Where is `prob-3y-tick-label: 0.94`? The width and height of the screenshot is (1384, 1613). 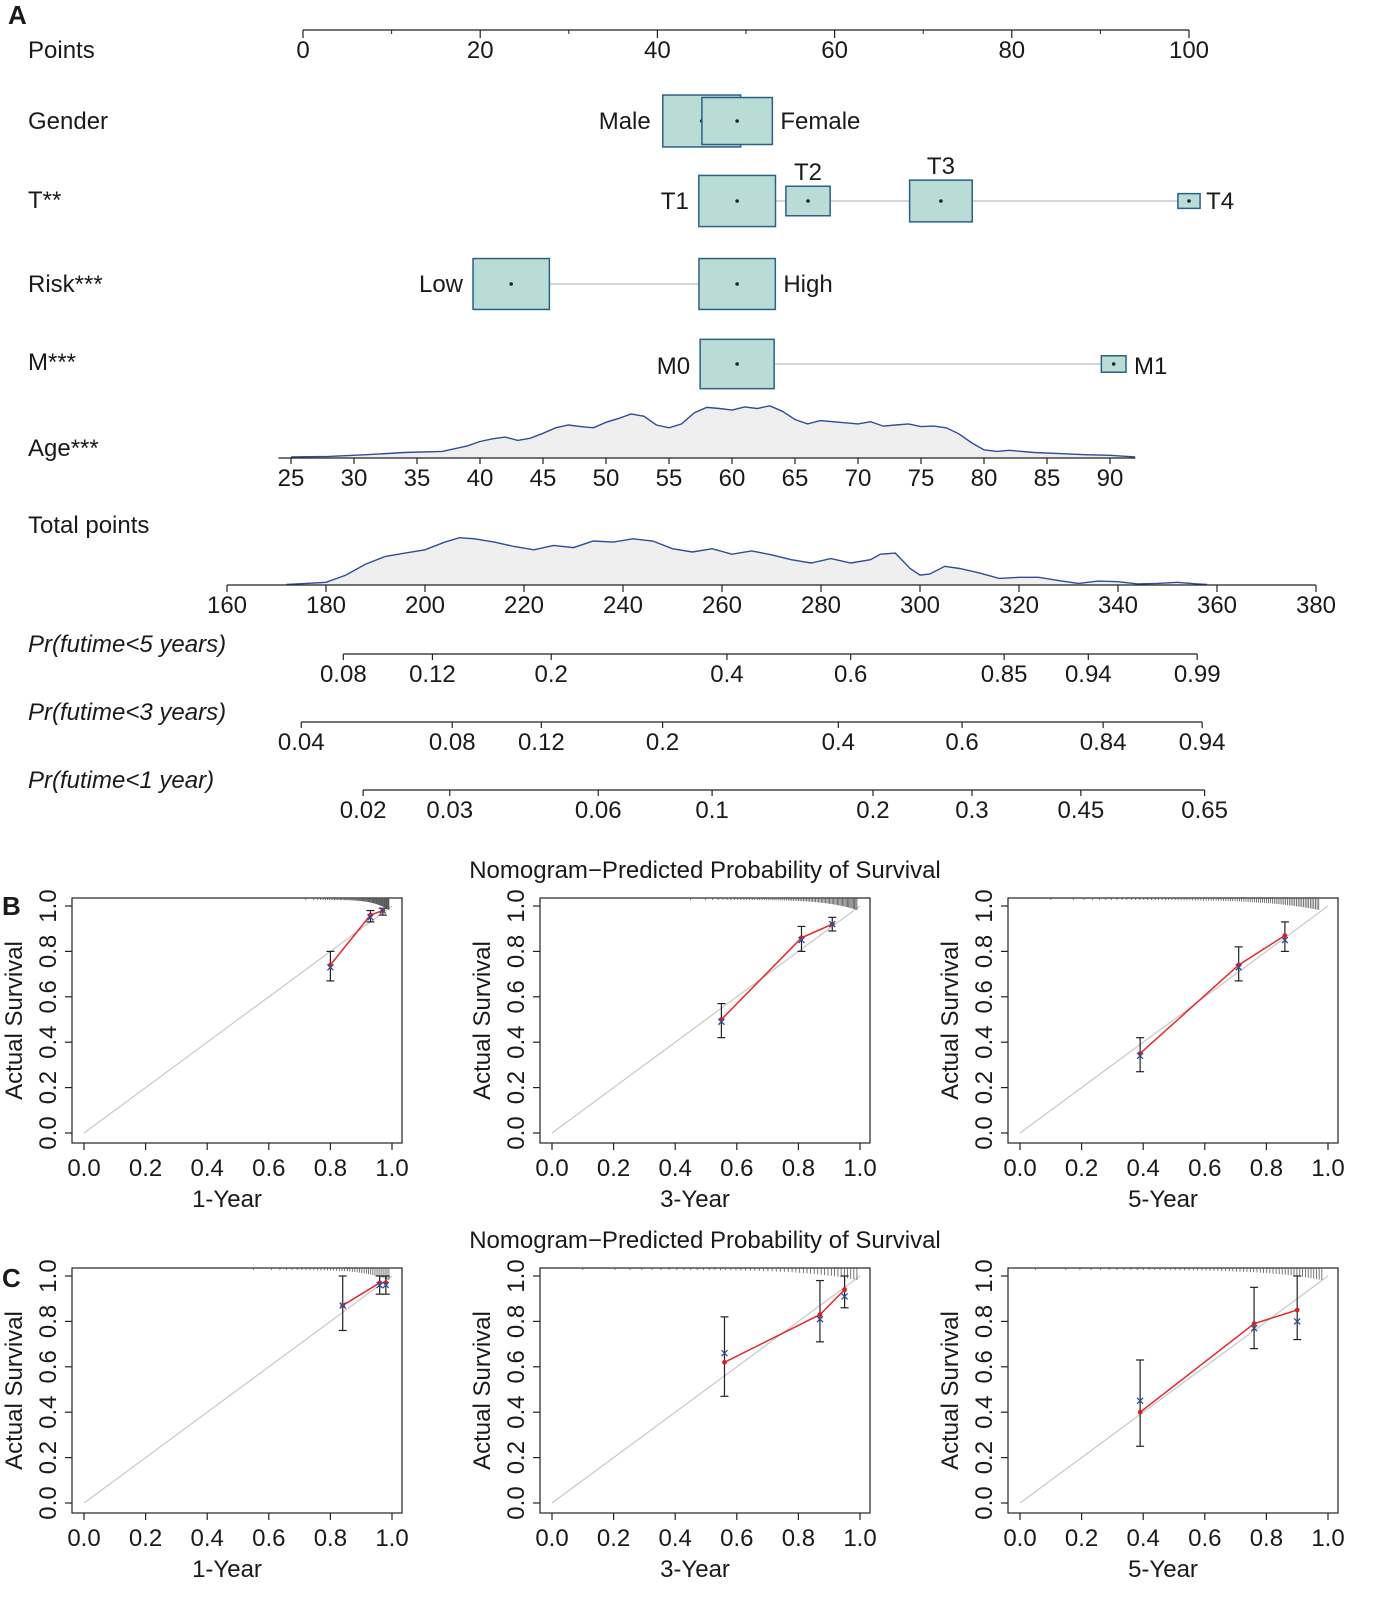
prob-3y-tick-label: 0.94 is located at coordinates (1202, 742).